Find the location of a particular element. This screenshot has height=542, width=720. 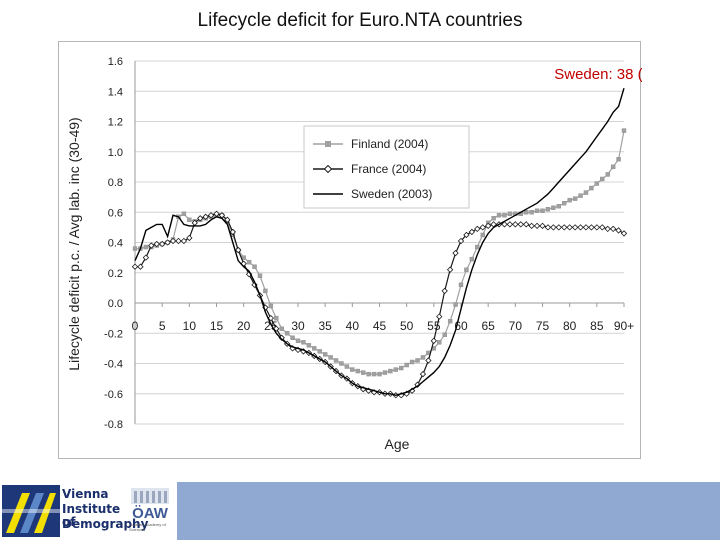

y-tick-label: 0.4 is located at coordinates (115, 244).